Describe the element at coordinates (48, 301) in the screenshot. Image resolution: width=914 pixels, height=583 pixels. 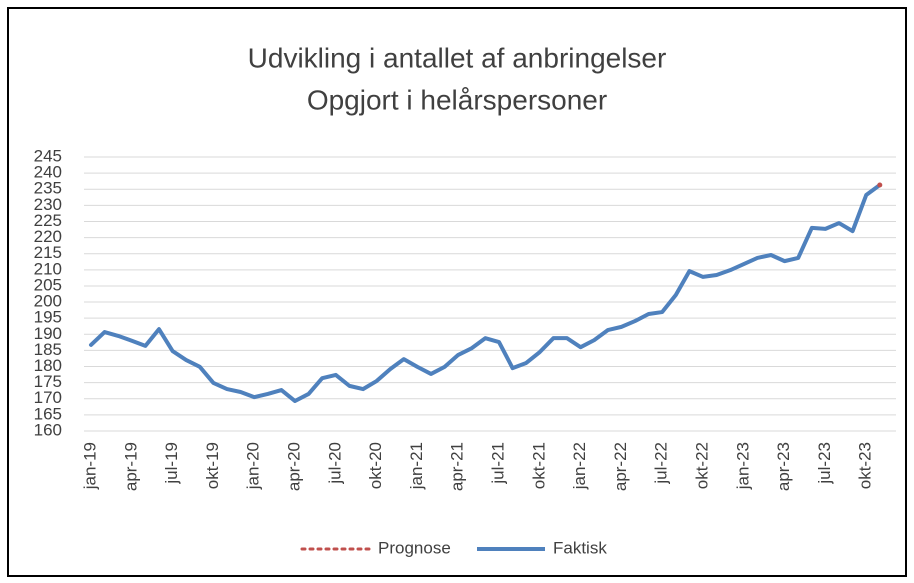
I see `y-tick-label: 200` at that location.